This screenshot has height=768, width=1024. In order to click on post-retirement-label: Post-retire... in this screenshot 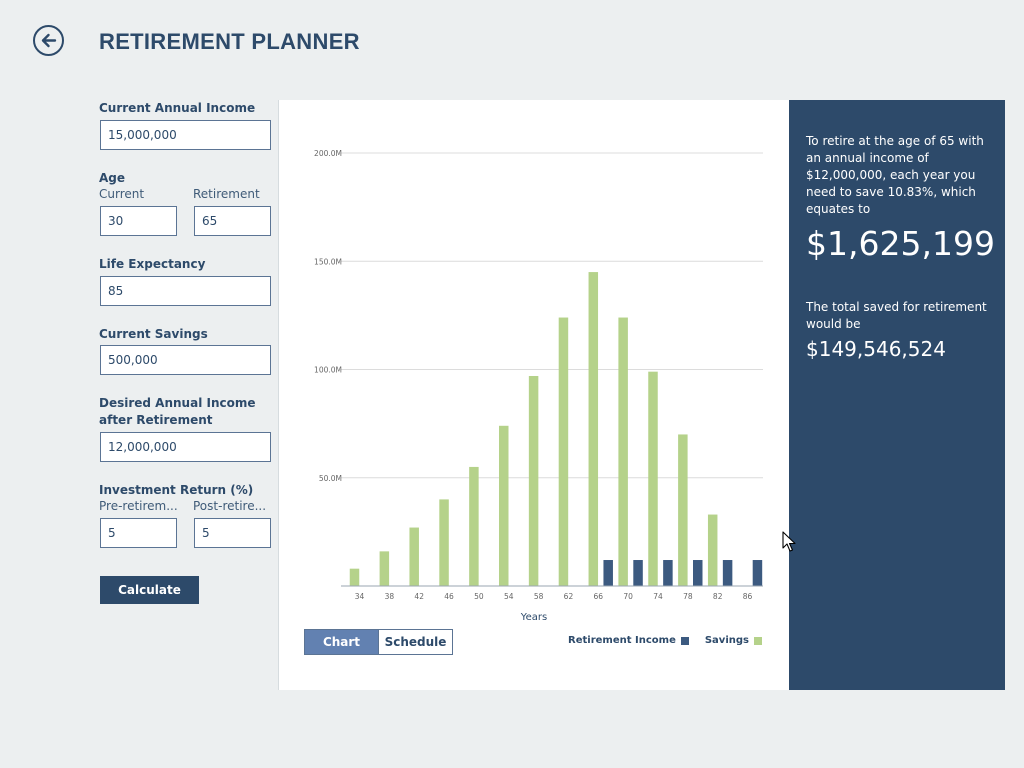, I will do `click(230, 506)`.